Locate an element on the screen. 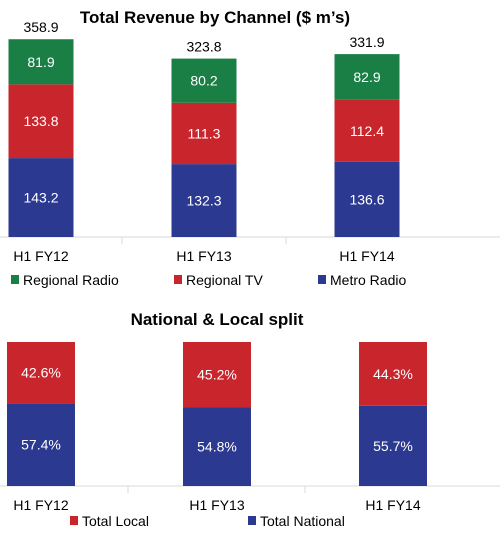 This screenshot has height=544, width=500. legend-label-metro-radio: Metro Radio is located at coordinates (368, 280).